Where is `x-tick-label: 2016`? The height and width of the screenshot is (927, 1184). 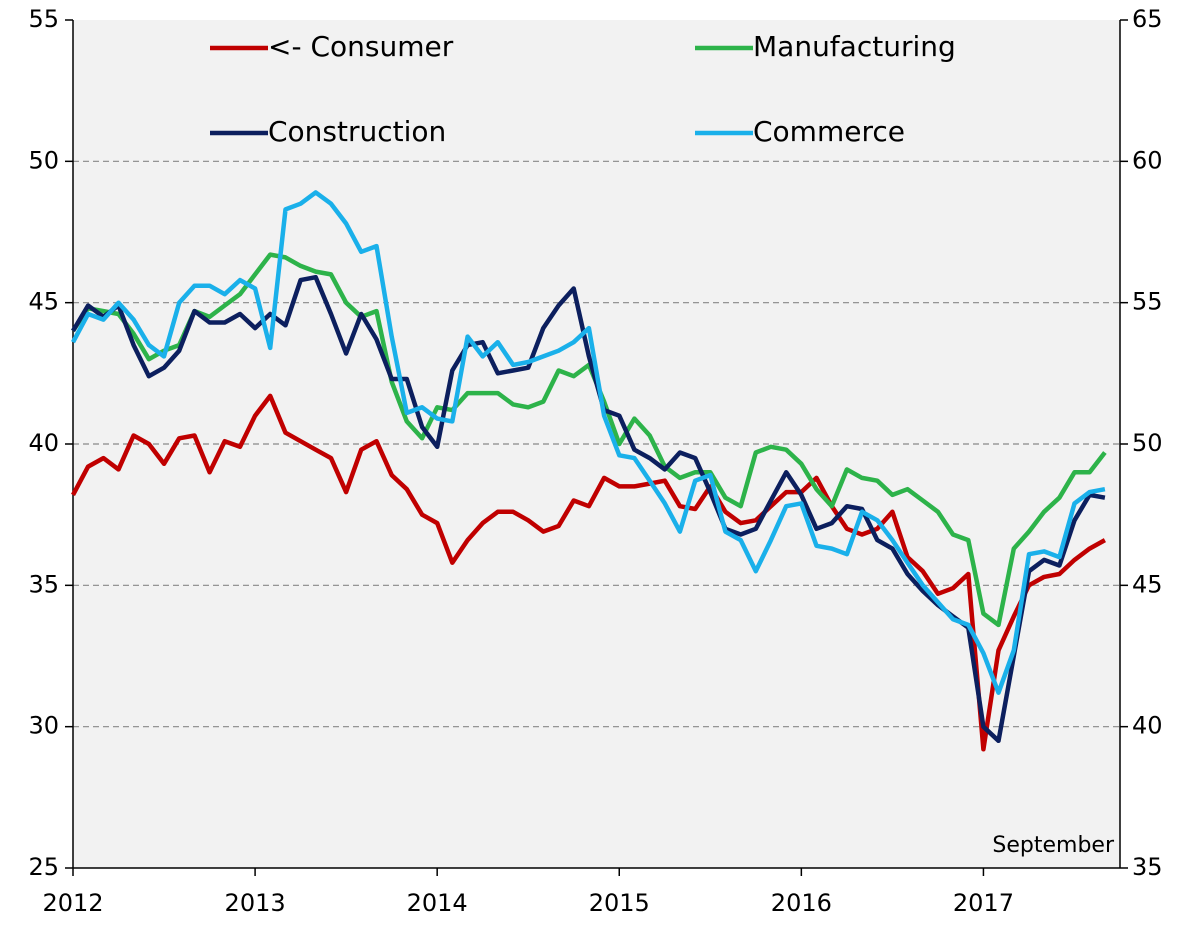 x-tick-label: 2016 is located at coordinates (801, 903).